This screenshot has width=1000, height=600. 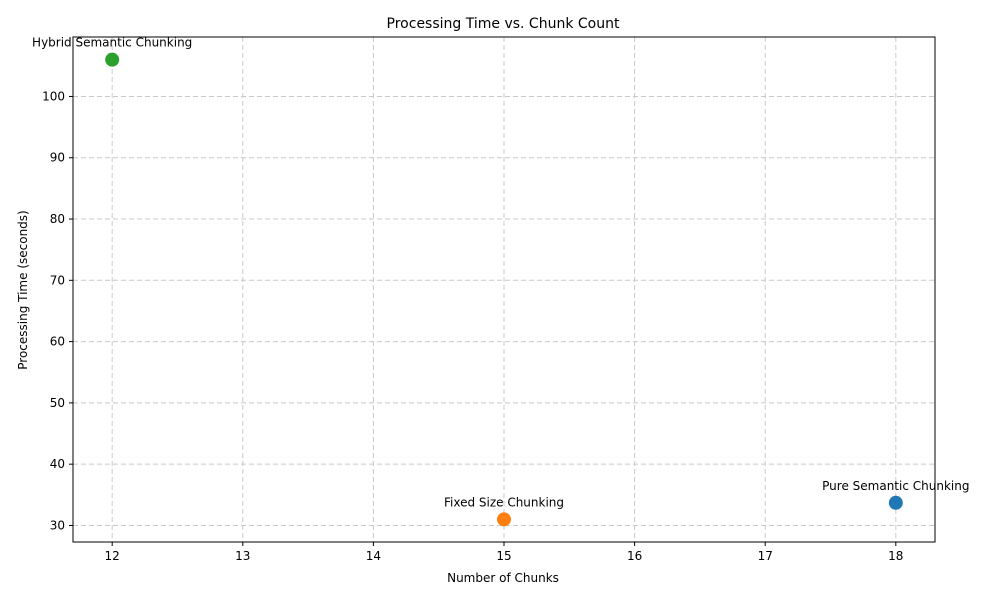 What do you see at coordinates (23, 290) in the screenshot?
I see `y-axis-label: Processing Time (seconds)` at bounding box center [23, 290].